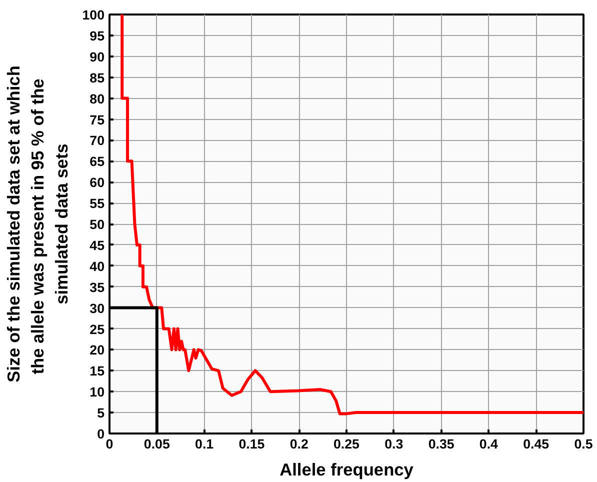 The image size is (597, 482). What do you see at coordinates (97, 140) in the screenshot?
I see `y-tick-label: 70` at bounding box center [97, 140].